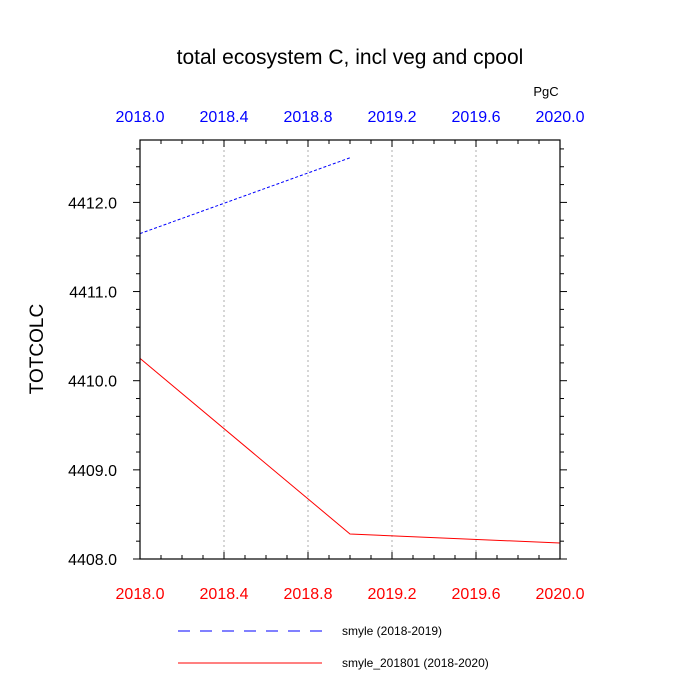 This screenshot has width=700, height=700. What do you see at coordinates (545, 91) in the screenshot?
I see `units-label: PgC` at bounding box center [545, 91].